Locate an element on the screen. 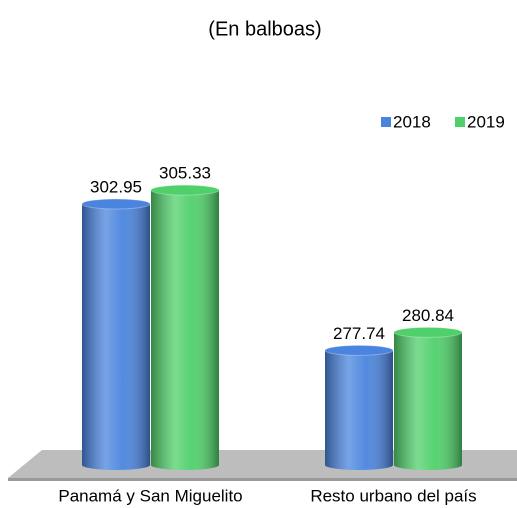 This screenshot has height=508, width=517. chart-title: (En balboas) is located at coordinates (264, 29).